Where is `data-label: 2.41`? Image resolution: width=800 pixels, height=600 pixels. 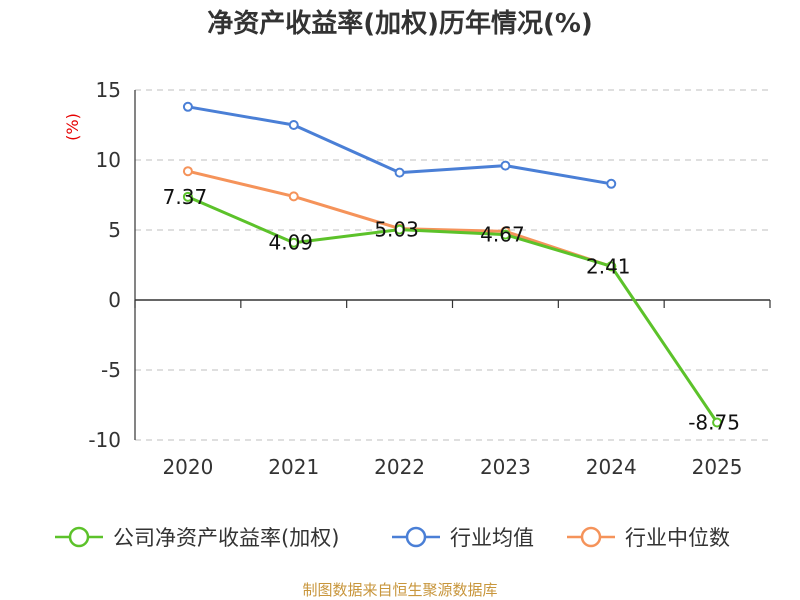
data-label: 2.41 is located at coordinates (608, 266).